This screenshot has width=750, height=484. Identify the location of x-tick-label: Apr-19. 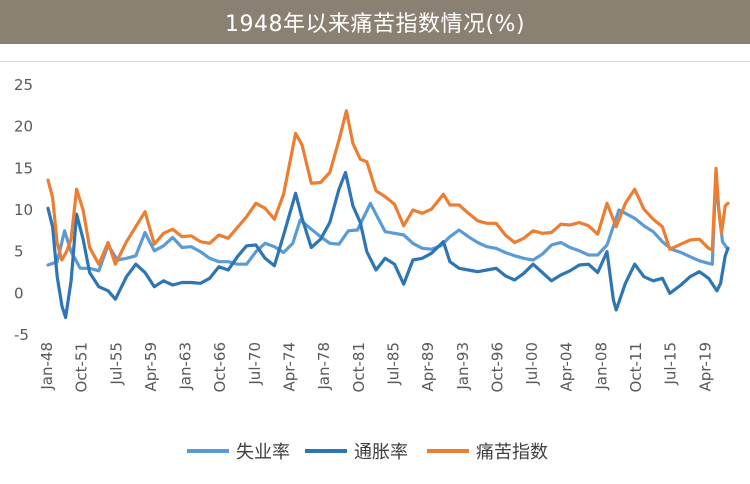
(705, 367).